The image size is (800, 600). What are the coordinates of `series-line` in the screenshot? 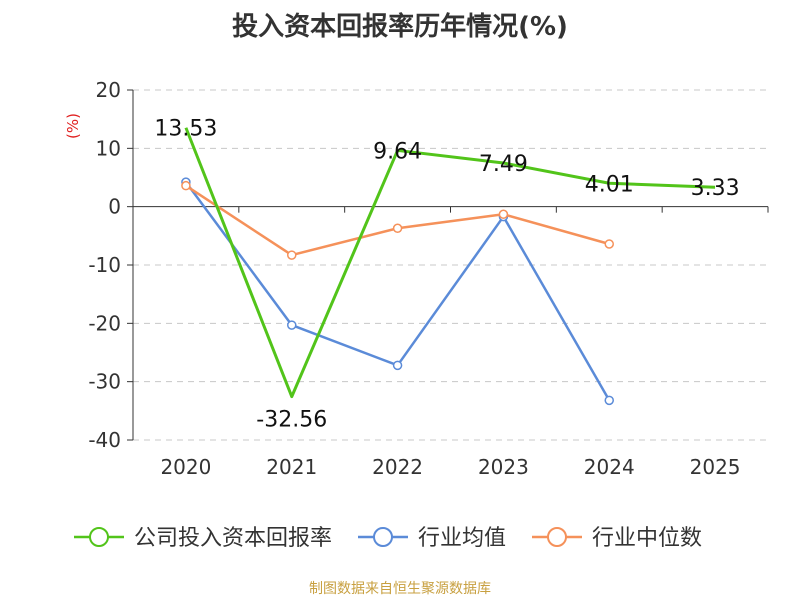 It's located at (397, 220).